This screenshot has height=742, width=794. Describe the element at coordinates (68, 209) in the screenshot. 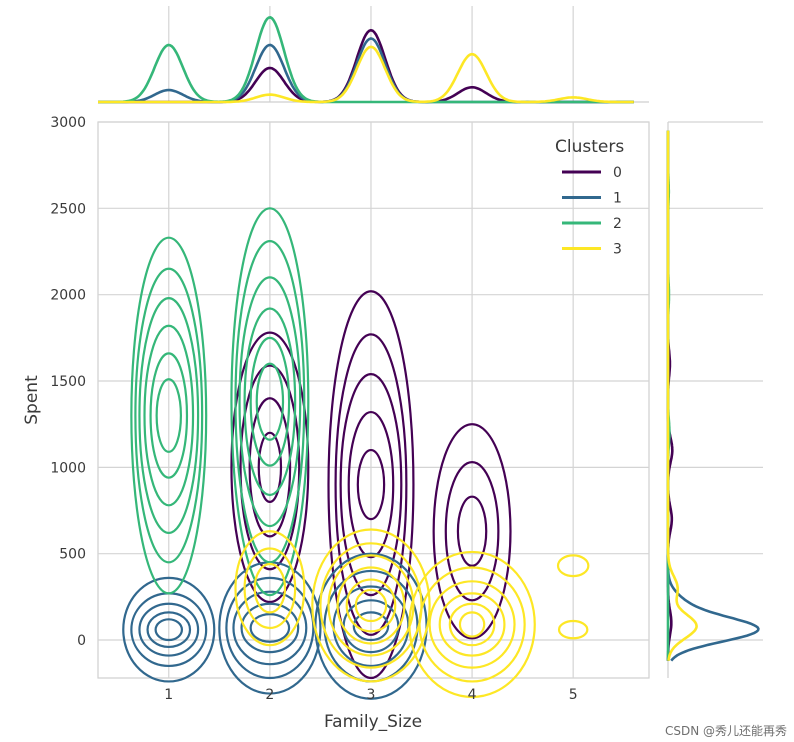

I see `y-tick-label: 2500` at that location.